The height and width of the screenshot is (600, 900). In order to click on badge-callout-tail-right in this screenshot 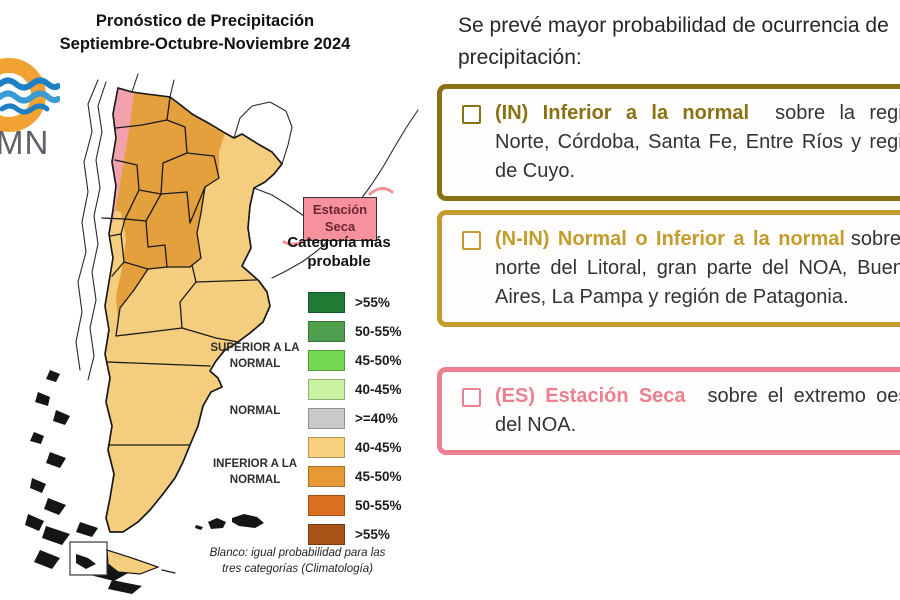, I will do `click(381, 191)`.